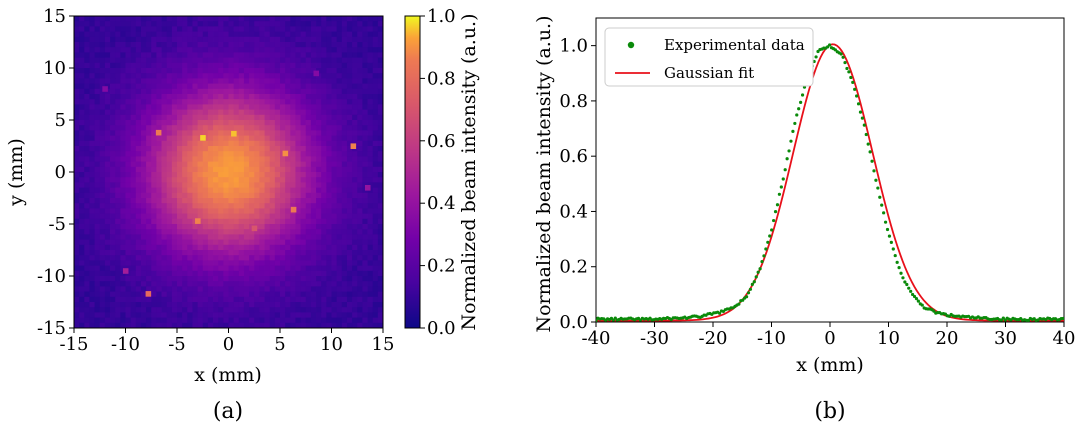 Image resolution: width=1081 pixels, height=433 pixels. Describe the element at coordinates (544, 173) in the screenshot. I see `profile-y-axis-label: Normalized beam intensity (a.u.)` at that location.